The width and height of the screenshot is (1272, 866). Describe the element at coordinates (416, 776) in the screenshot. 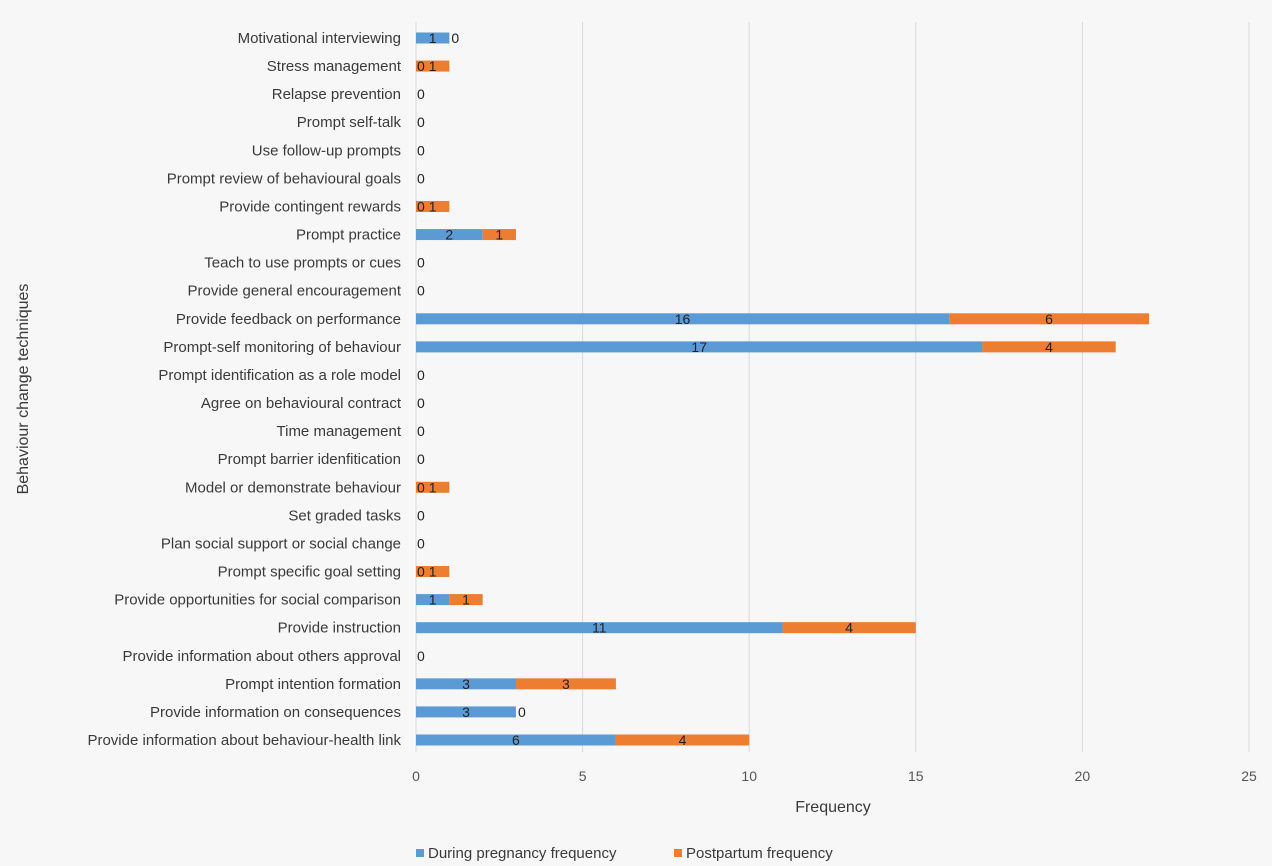

I see `x-tick-label: 0` at that location.